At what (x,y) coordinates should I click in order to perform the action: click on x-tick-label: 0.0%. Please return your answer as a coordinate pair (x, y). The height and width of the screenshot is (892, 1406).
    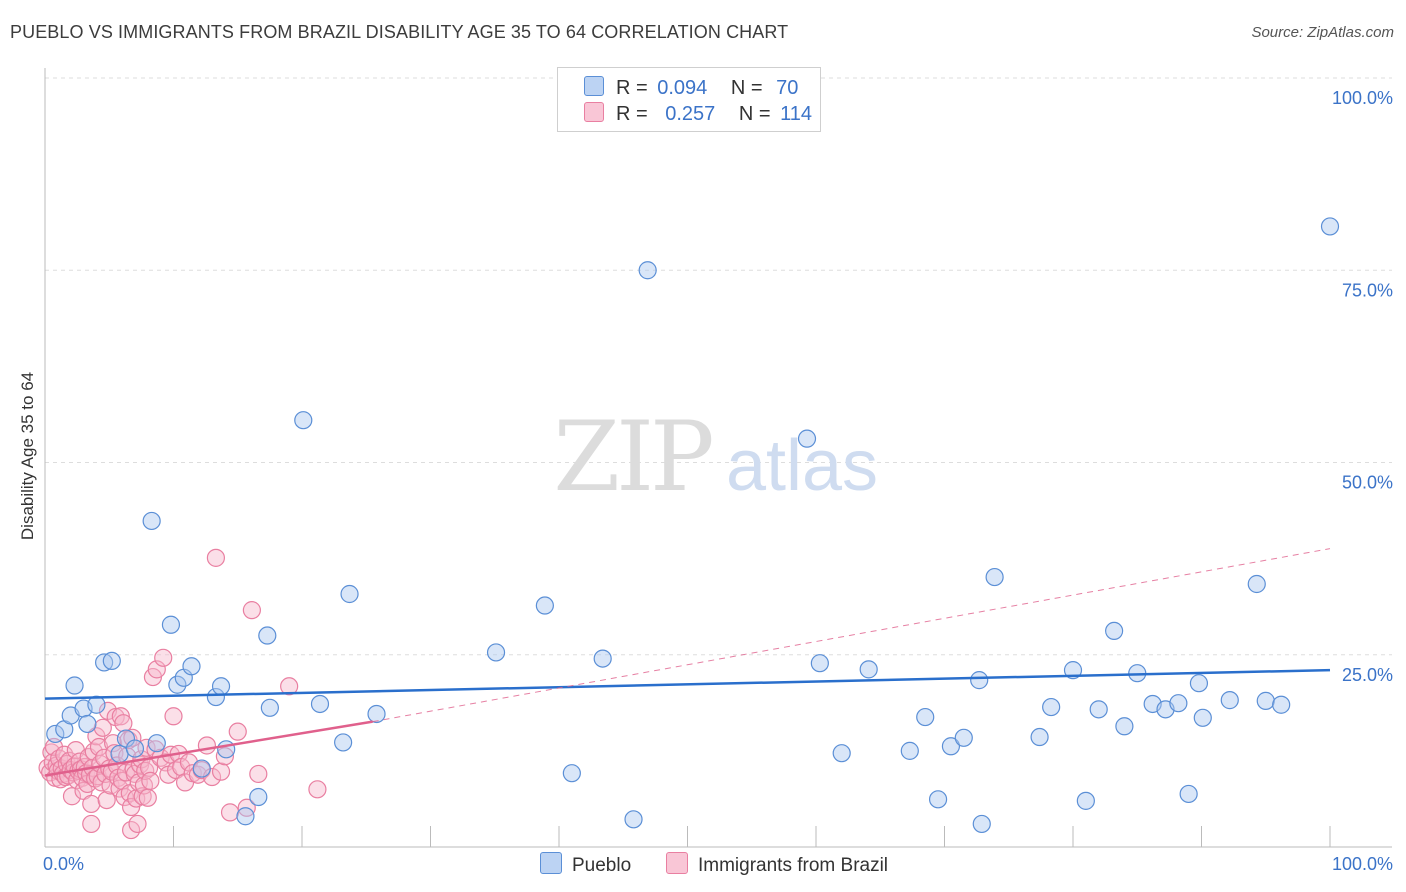
    Looking at the image, I should click on (63, 864).